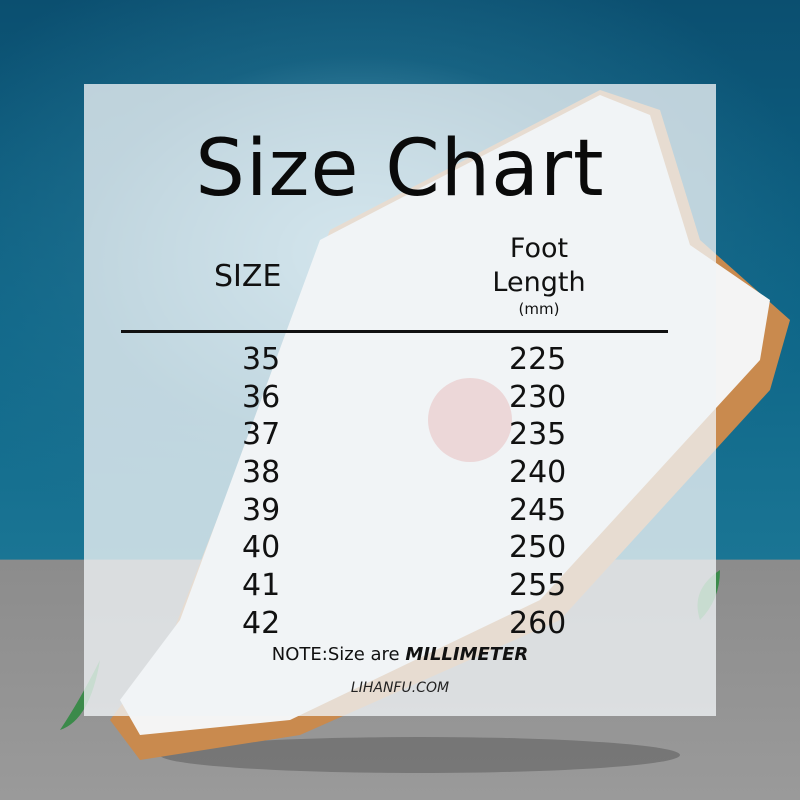 Image resolution: width=800 pixels, height=800 pixels. Describe the element at coordinates (538, 435) in the screenshot. I see `length-cell: 235` at that location.